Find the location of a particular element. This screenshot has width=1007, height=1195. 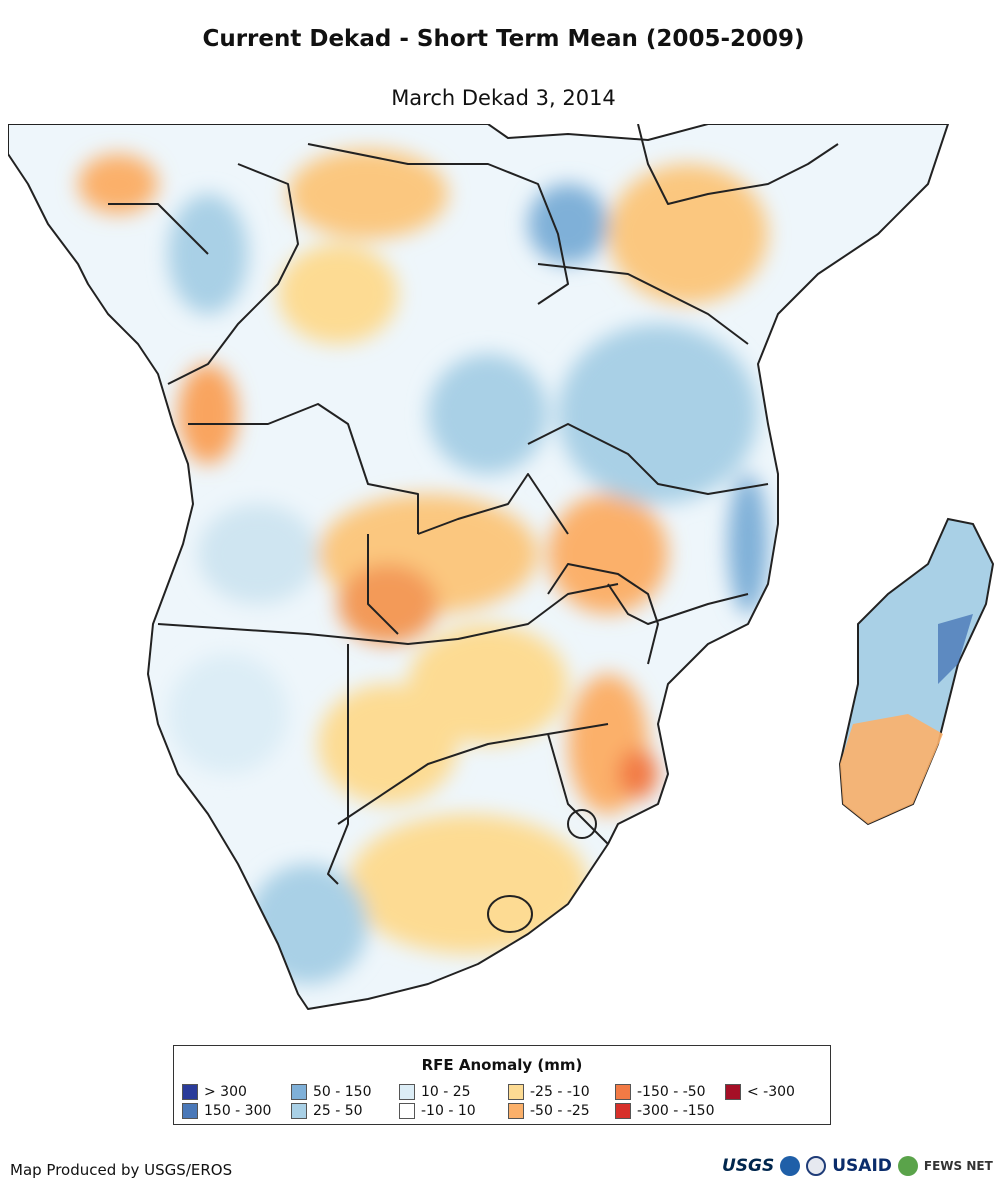

legend-label: < -300 is located at coordinates (771, 1092).